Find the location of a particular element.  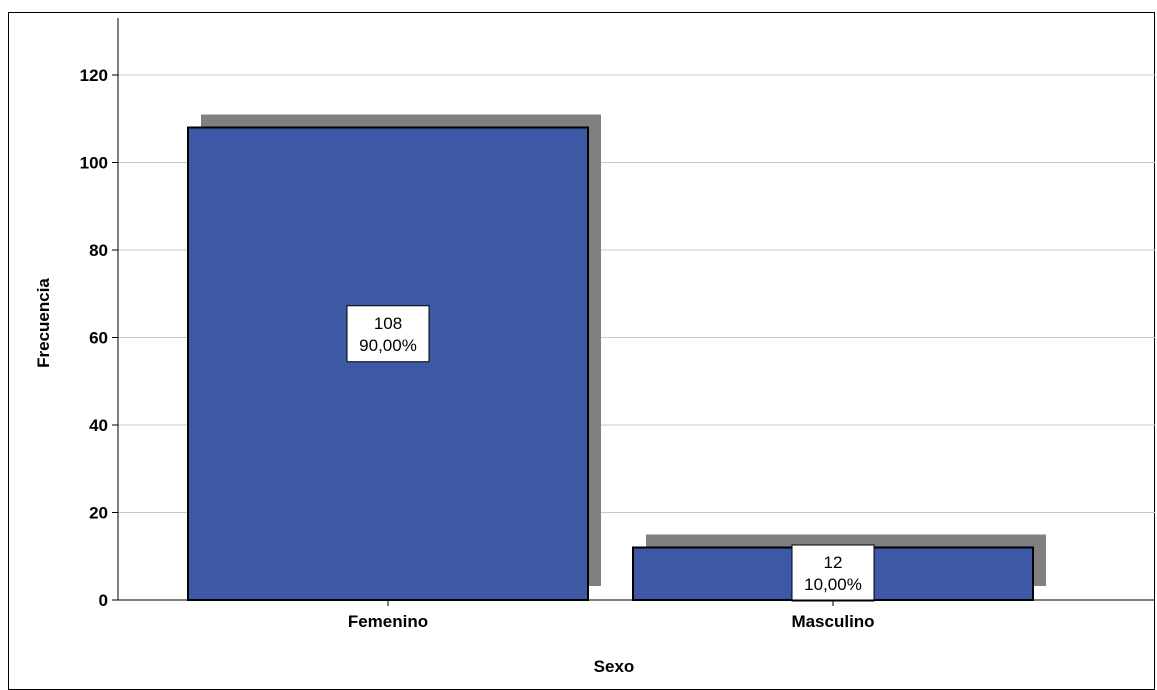

y-tick-label: 0 is located at coordinates (103, 600).